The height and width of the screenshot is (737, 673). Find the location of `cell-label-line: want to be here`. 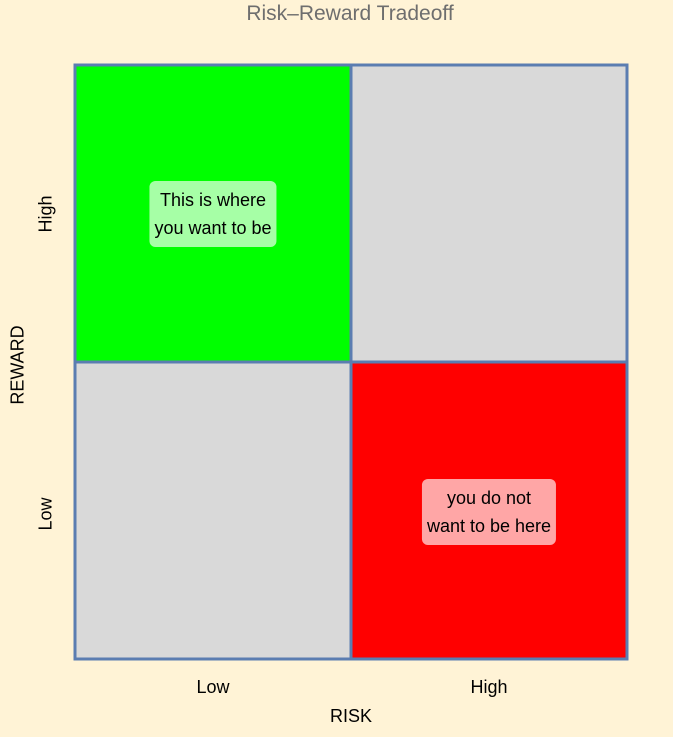

cell-label-line: want to be here is located at coordinates (489, 526).